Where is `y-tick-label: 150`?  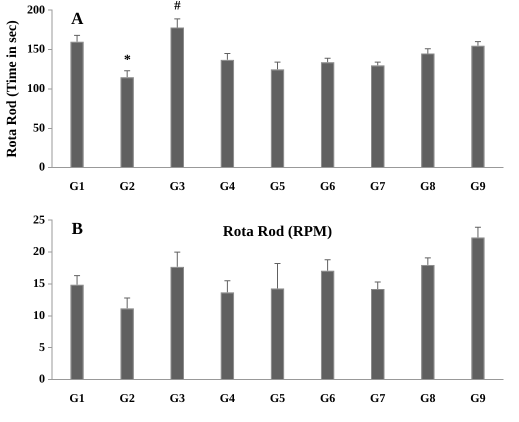 y-tick-label: 150 is located at coordinates (36, 49).